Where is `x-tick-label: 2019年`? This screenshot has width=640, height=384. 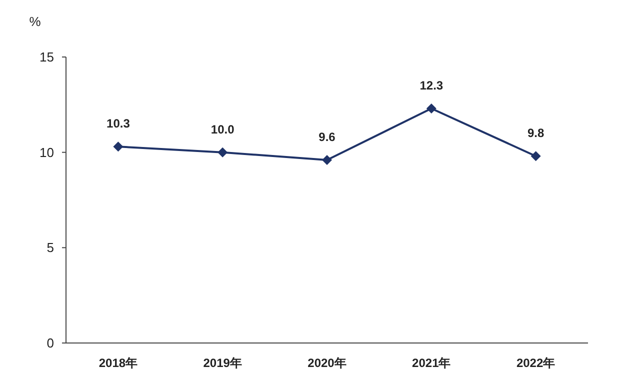 x-tick-label: 2019年 is located at coordinates (222, 363).